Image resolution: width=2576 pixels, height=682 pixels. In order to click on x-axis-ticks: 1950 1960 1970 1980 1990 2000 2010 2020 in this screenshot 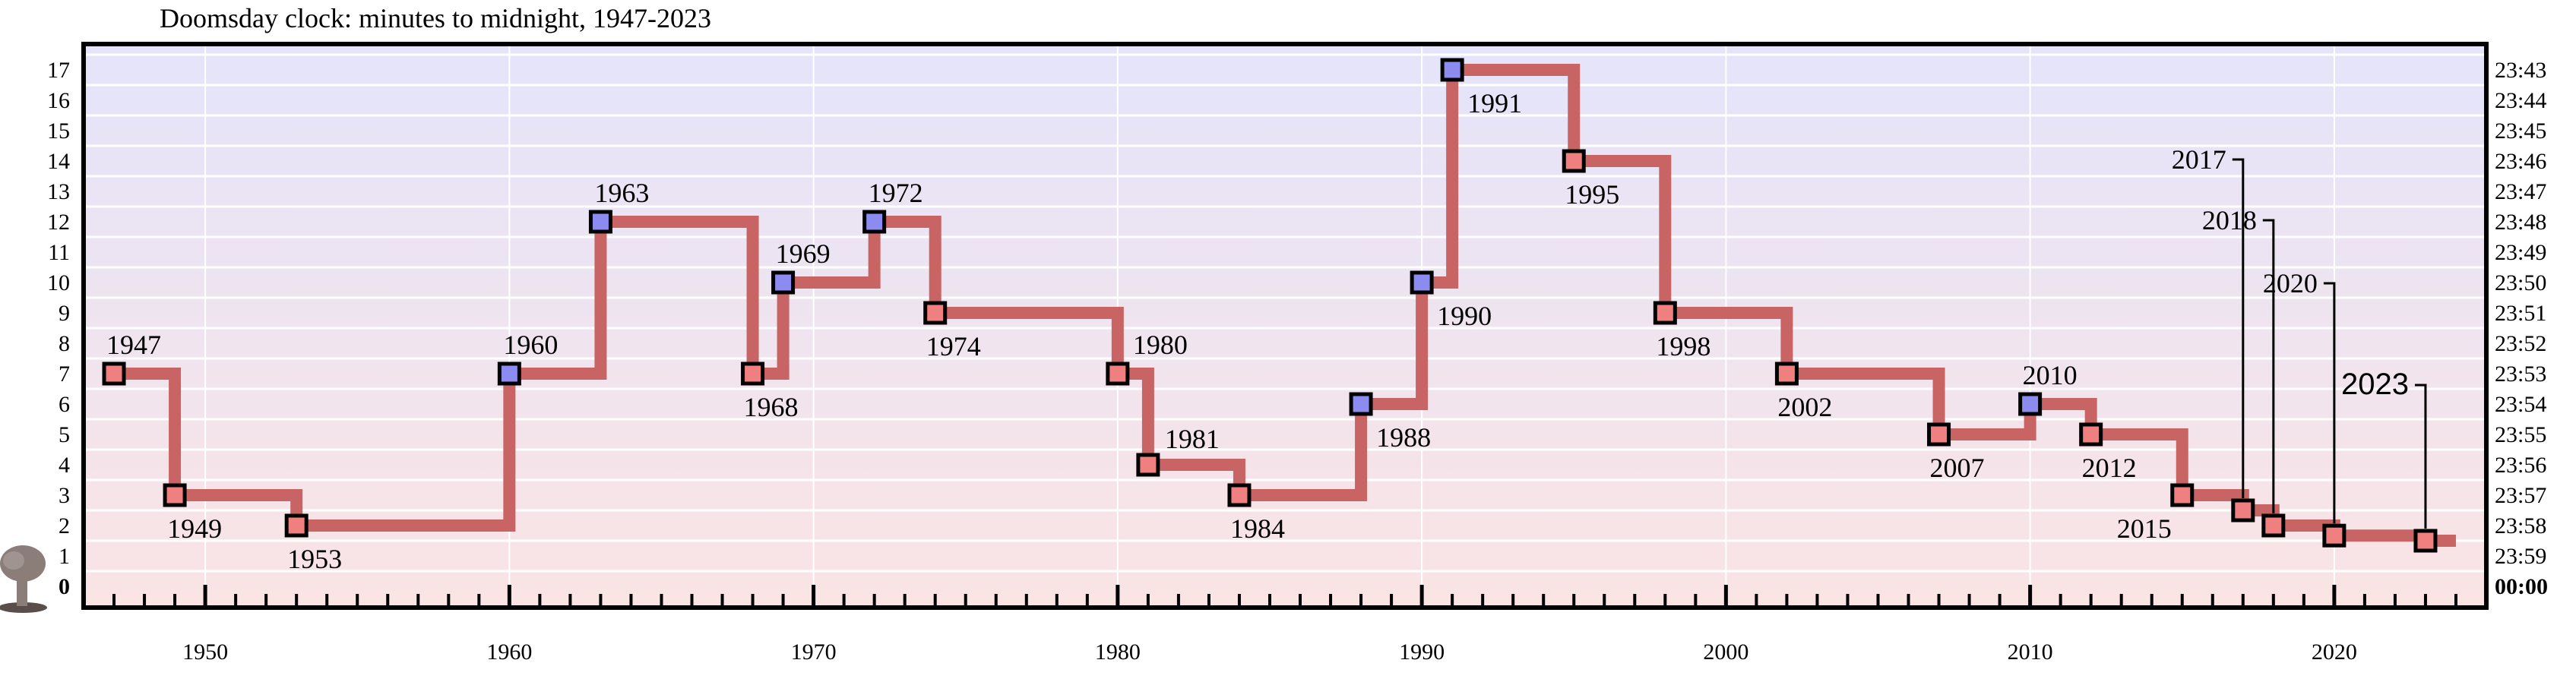, I will do `click(1285, 625)`.